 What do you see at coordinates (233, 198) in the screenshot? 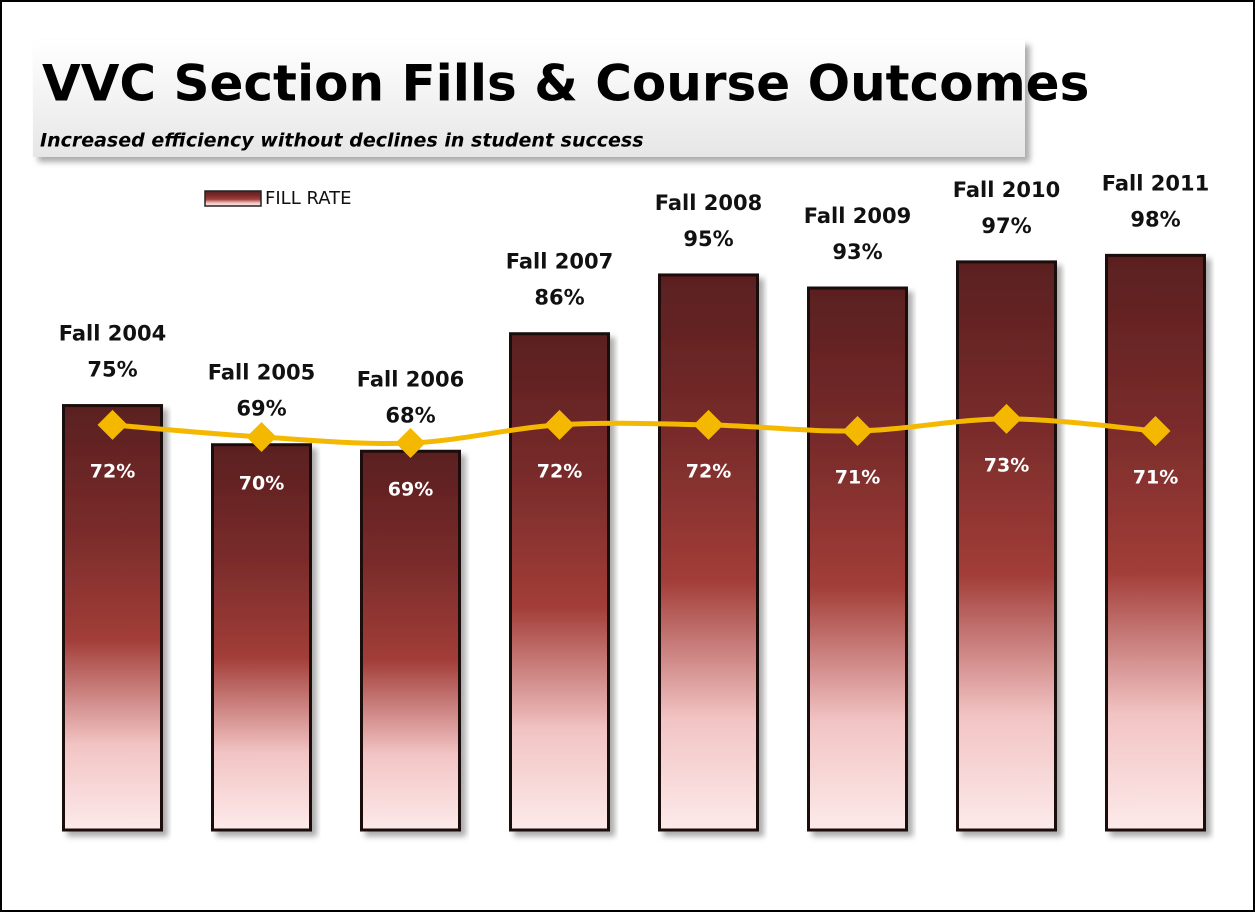
I see `legend-swatch` at bounding box center [233, 198].